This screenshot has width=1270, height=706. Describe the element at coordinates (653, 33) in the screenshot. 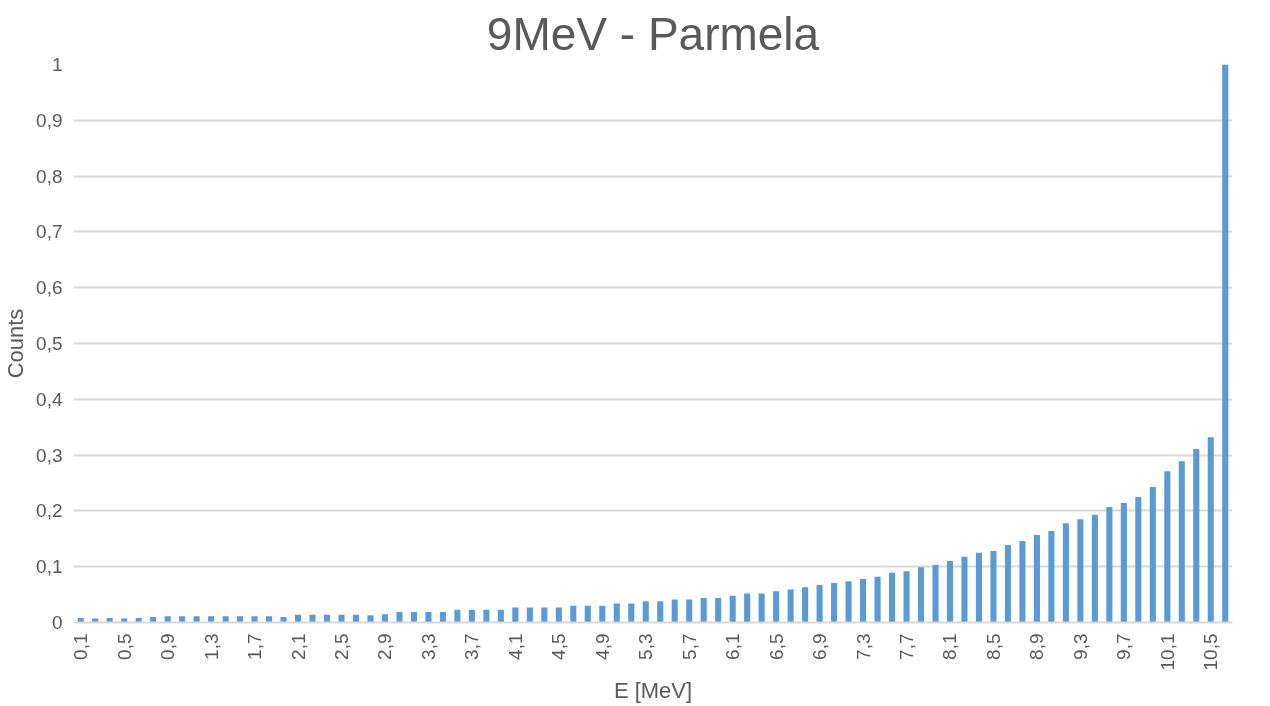

I see `chart-title: 9MeV - Parmela` at that location.